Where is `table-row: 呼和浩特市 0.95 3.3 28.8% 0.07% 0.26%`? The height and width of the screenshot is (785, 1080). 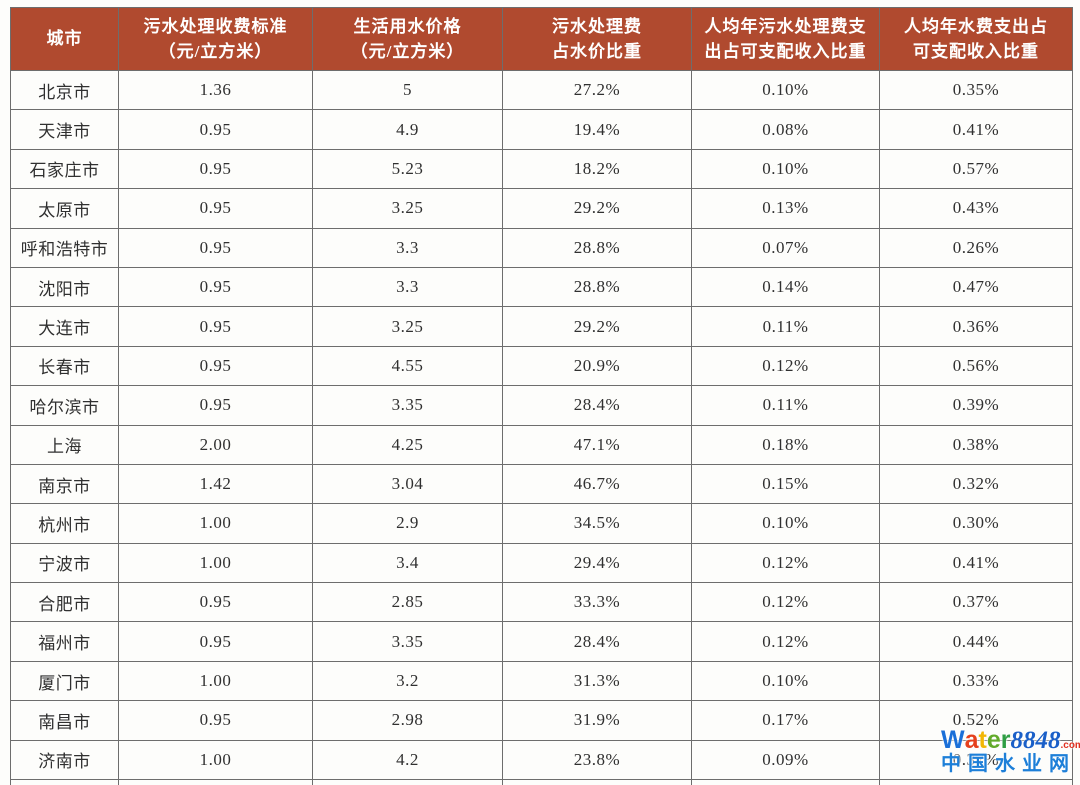 table-row: 呼和浩特市 0.95 3.3 28.8% 0.07% 0.26% is located at coordinates (541, 247).